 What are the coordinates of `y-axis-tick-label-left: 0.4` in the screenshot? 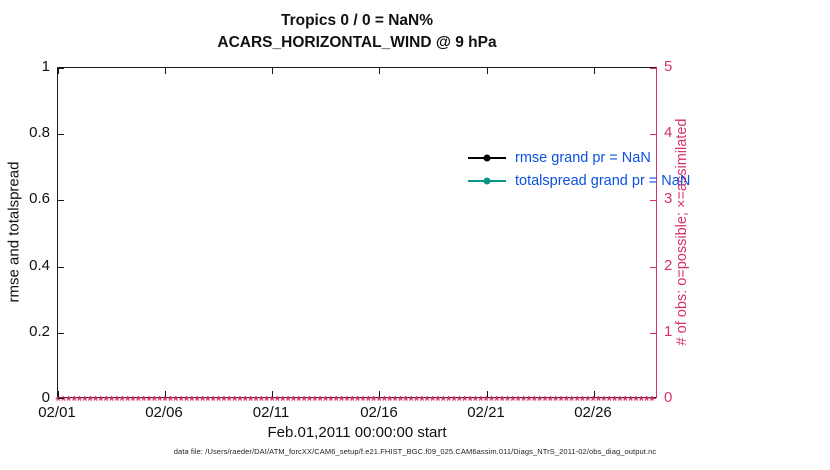 It's located at (39, 265).